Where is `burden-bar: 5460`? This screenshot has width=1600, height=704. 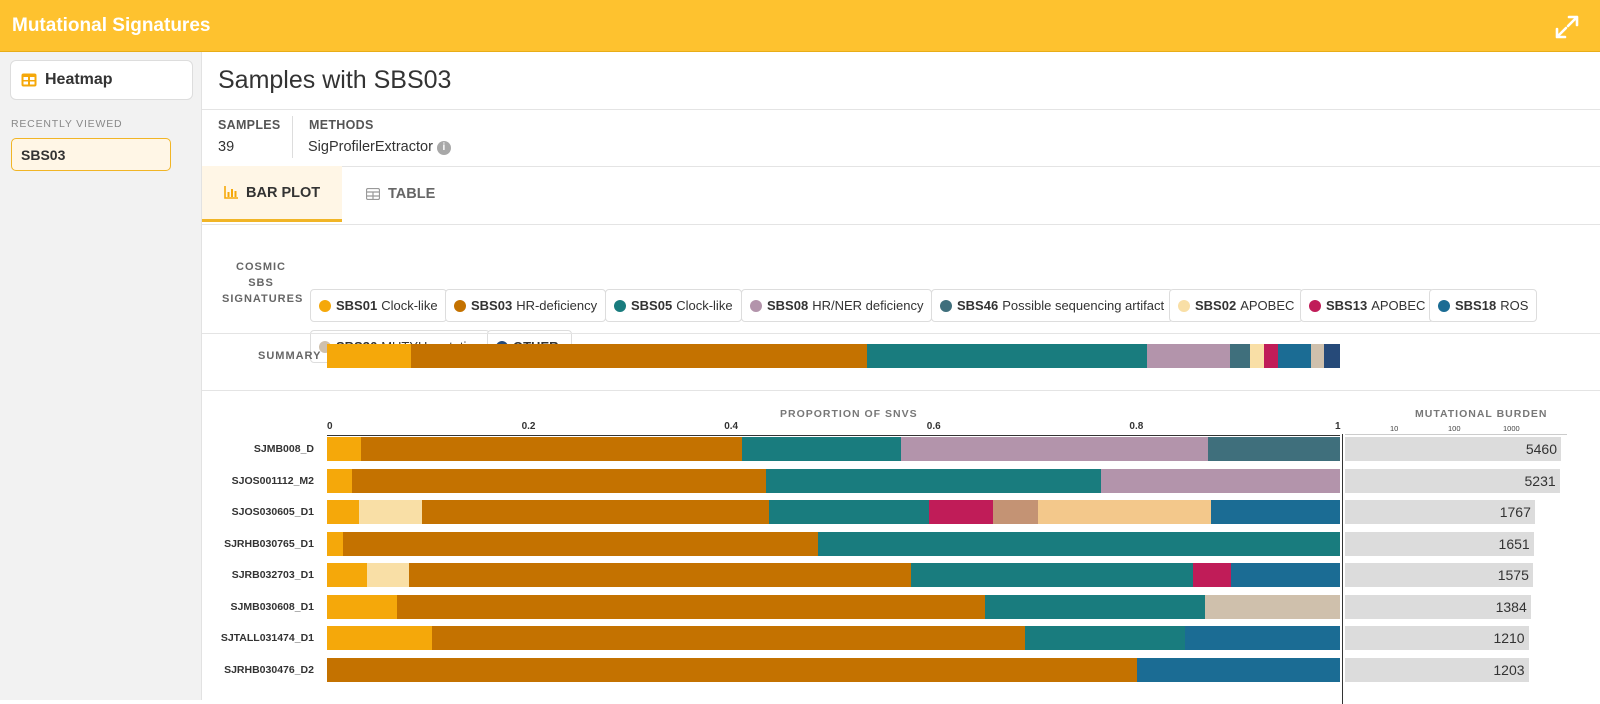
burden-bar: 5460 is located at coordinates (1453, 449).